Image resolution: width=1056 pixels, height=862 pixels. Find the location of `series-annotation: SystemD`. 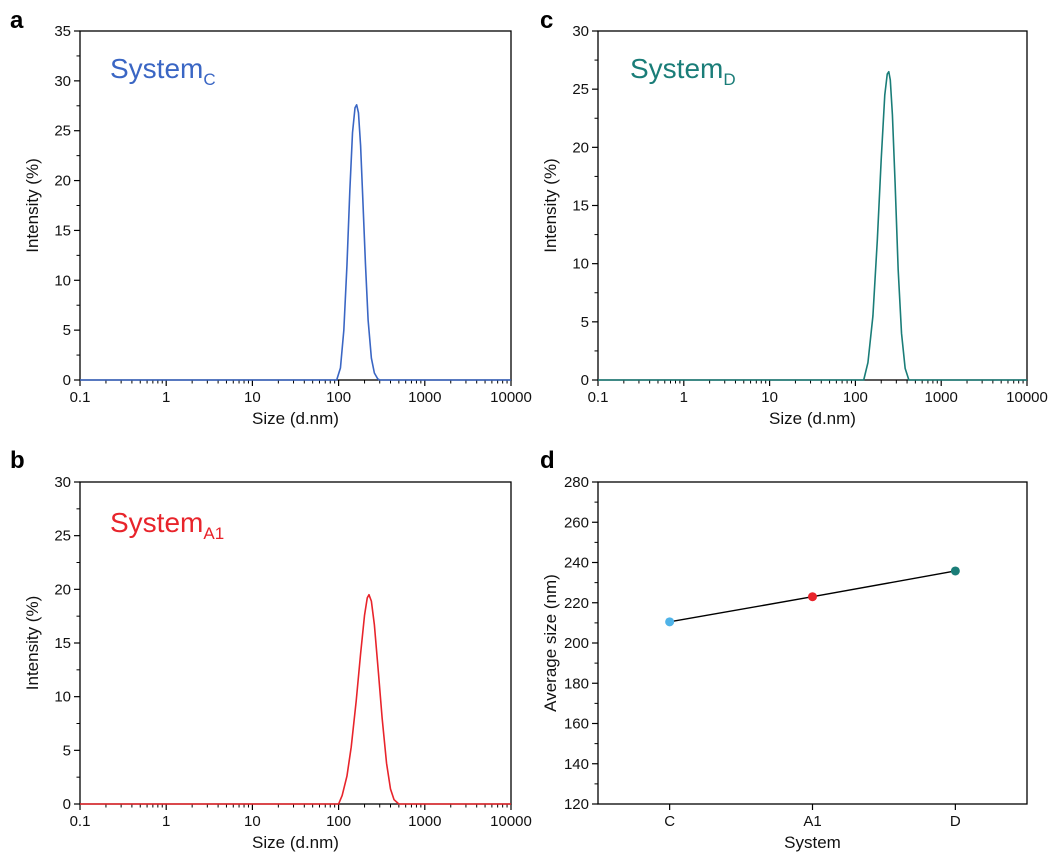

series-annotation: SystemD is located at coordinates (683, 71).